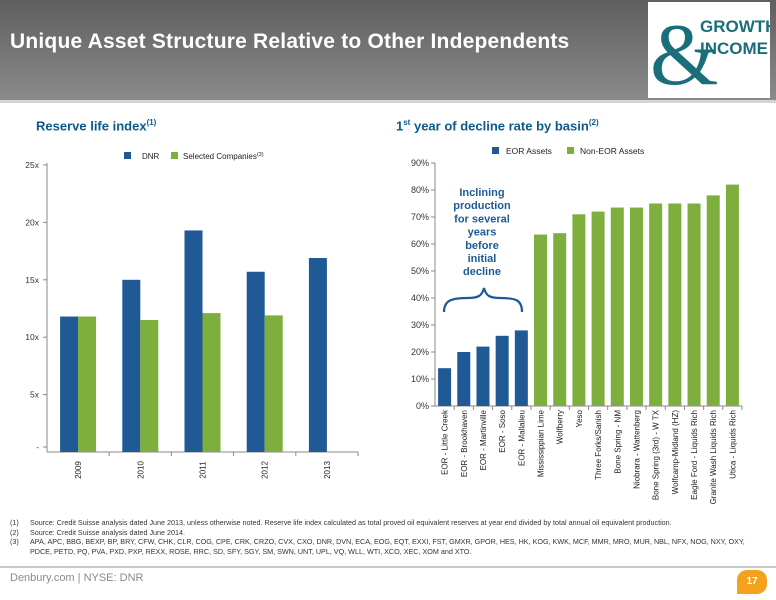 Image resolution: width=776 pixels, height=600 pixels. Describe the element at coordinates (579, 418) in the screenshot. I see `right-x-tick-label: Yeso` at that location.